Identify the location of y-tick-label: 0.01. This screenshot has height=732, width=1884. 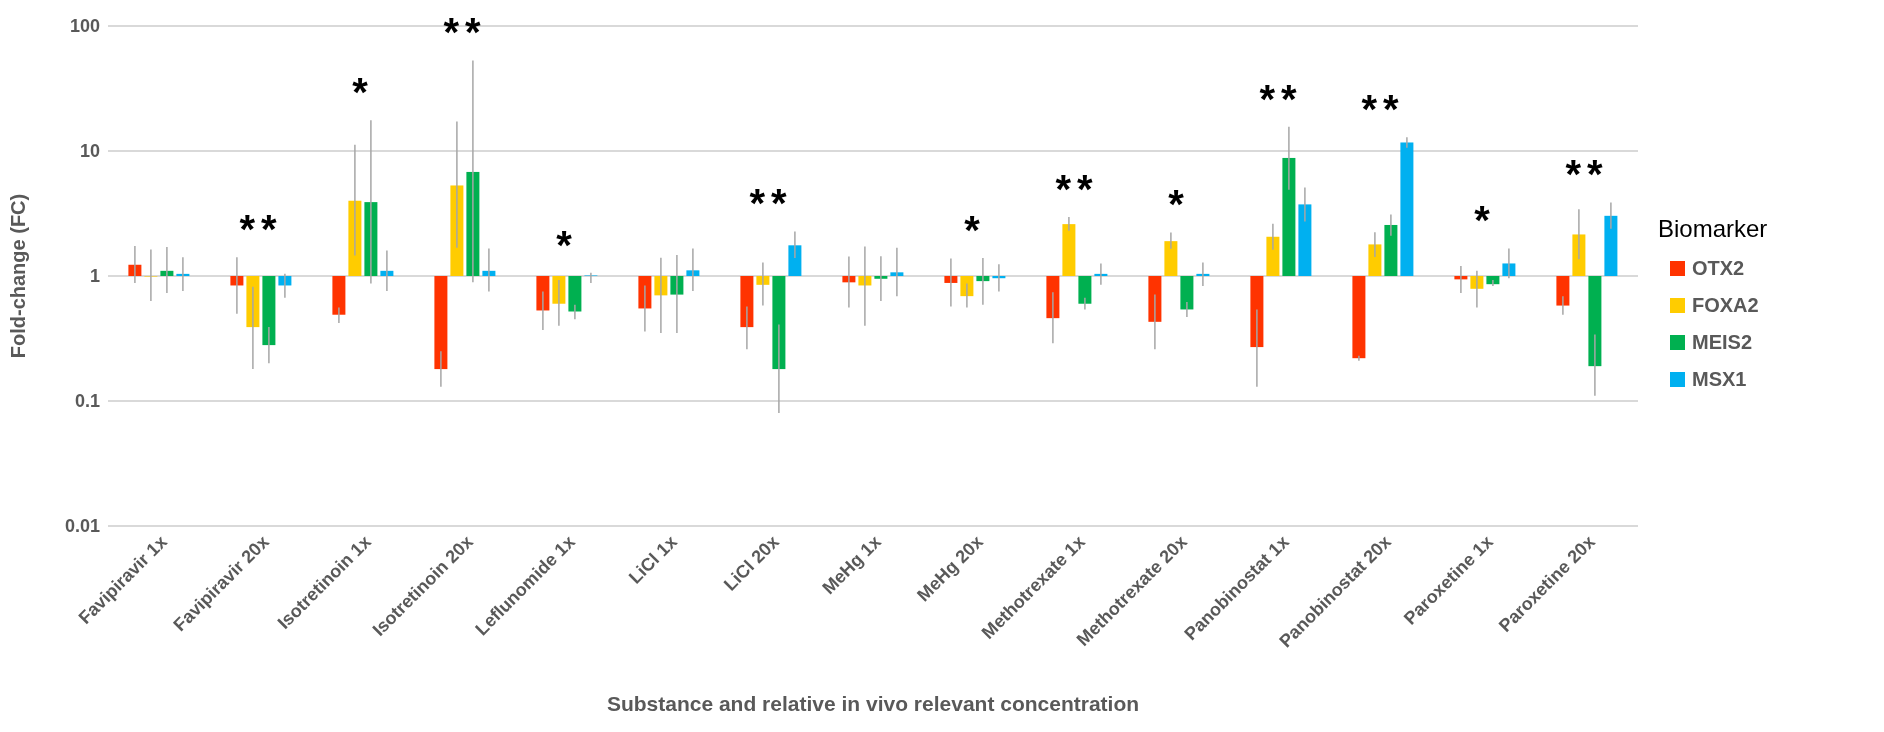
(82, 526).